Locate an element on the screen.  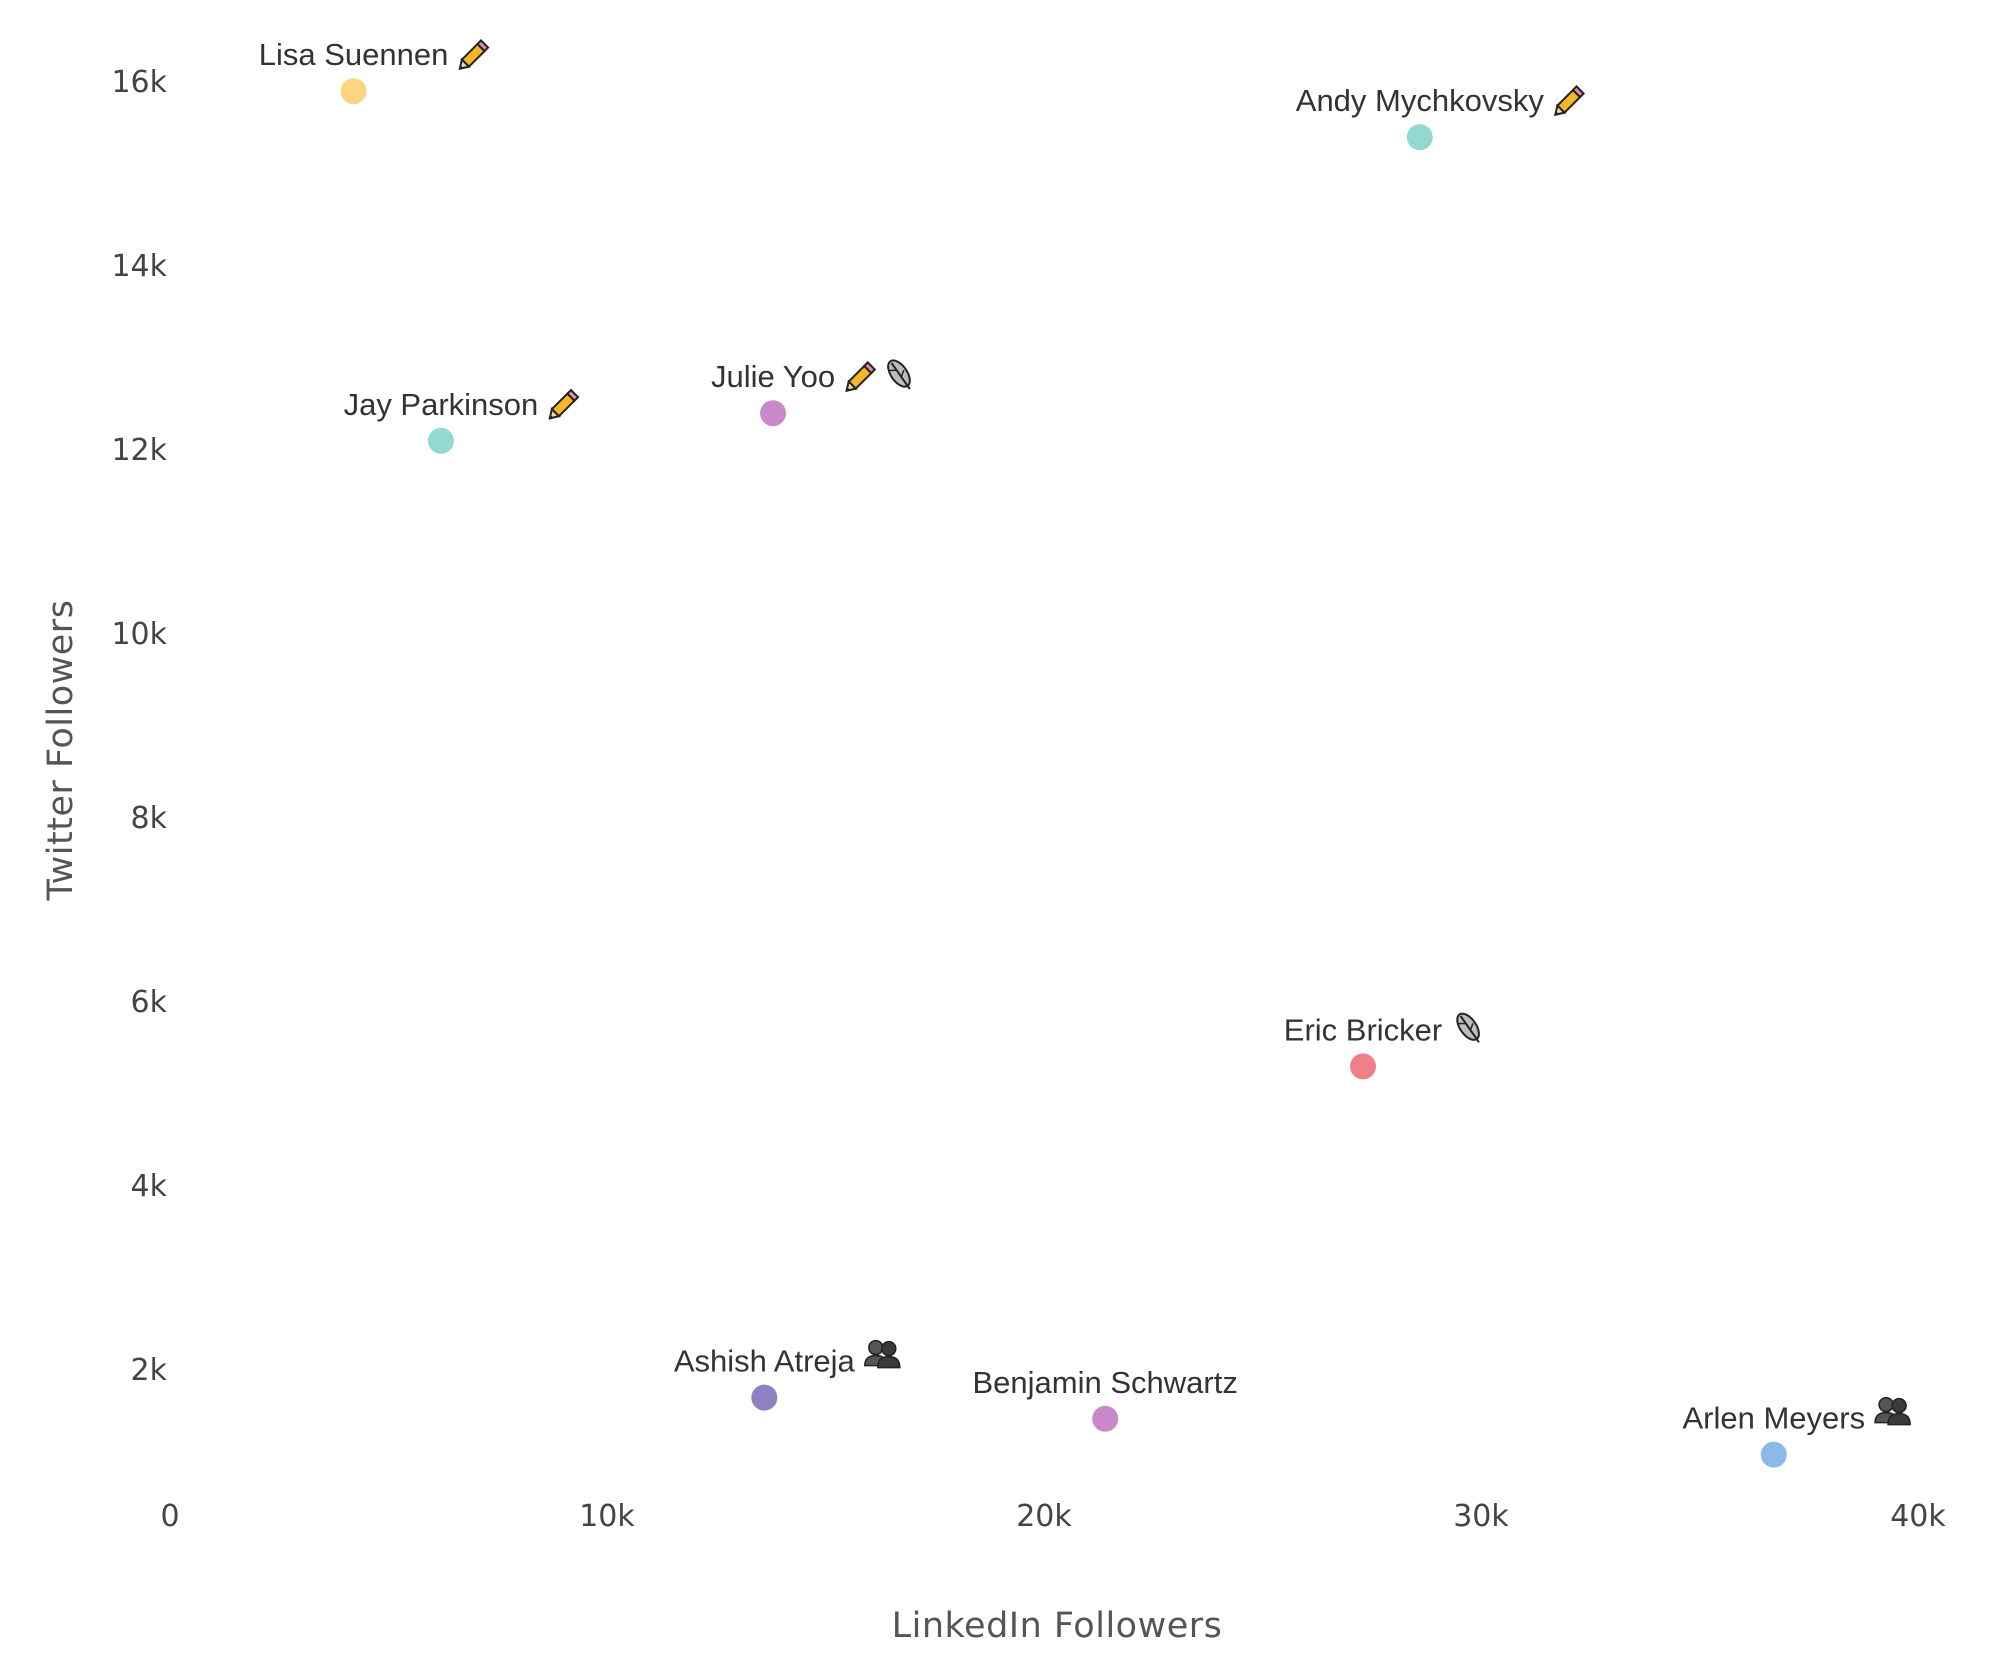
y-tick-label: 10k is located at coordinates (139, 634).